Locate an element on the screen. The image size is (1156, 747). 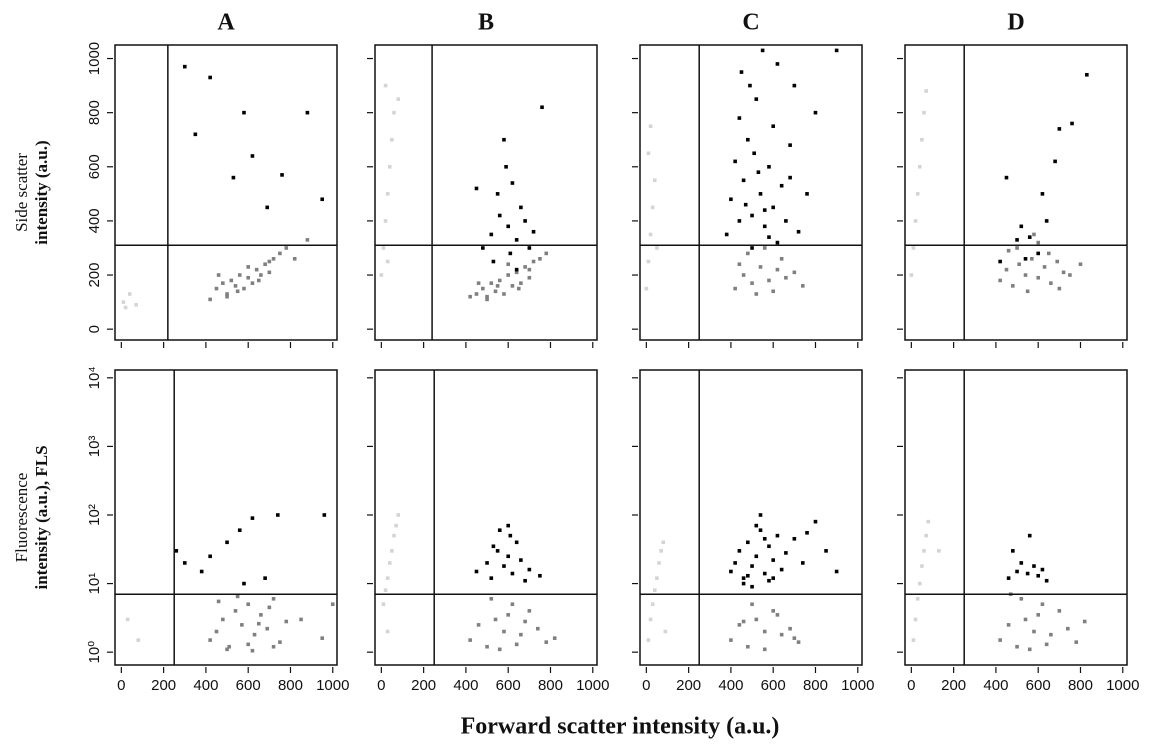
x-tick-label: 1000 is located at coordinates (332, 685).